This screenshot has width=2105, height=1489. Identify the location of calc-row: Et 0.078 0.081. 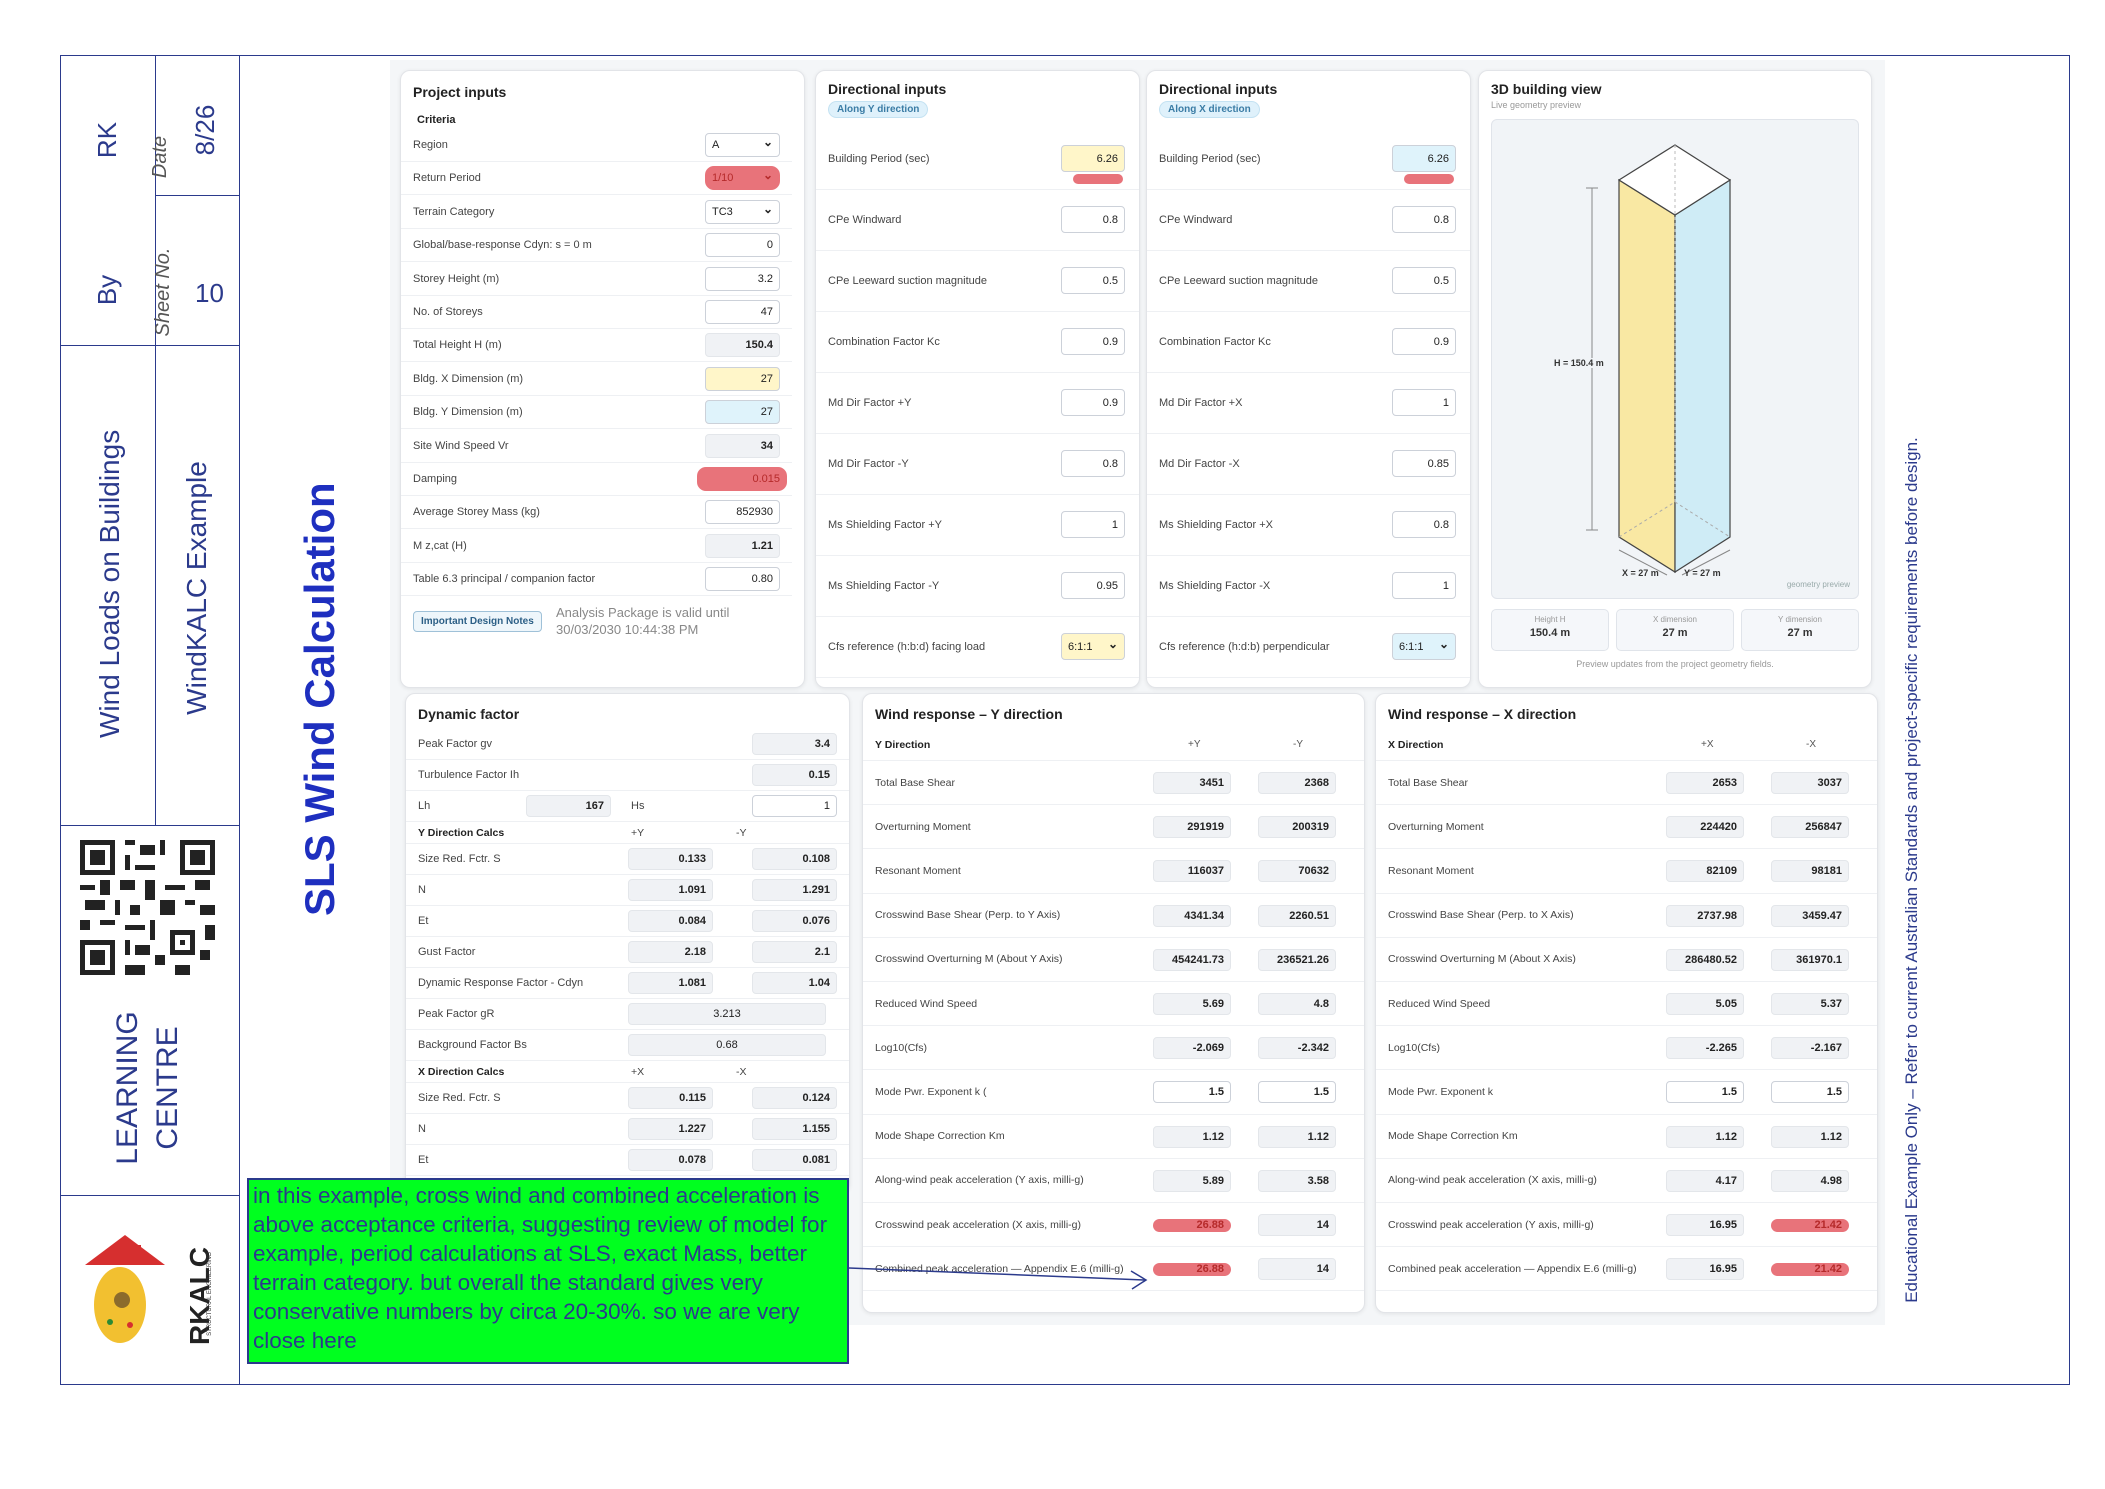
(627, 1160).